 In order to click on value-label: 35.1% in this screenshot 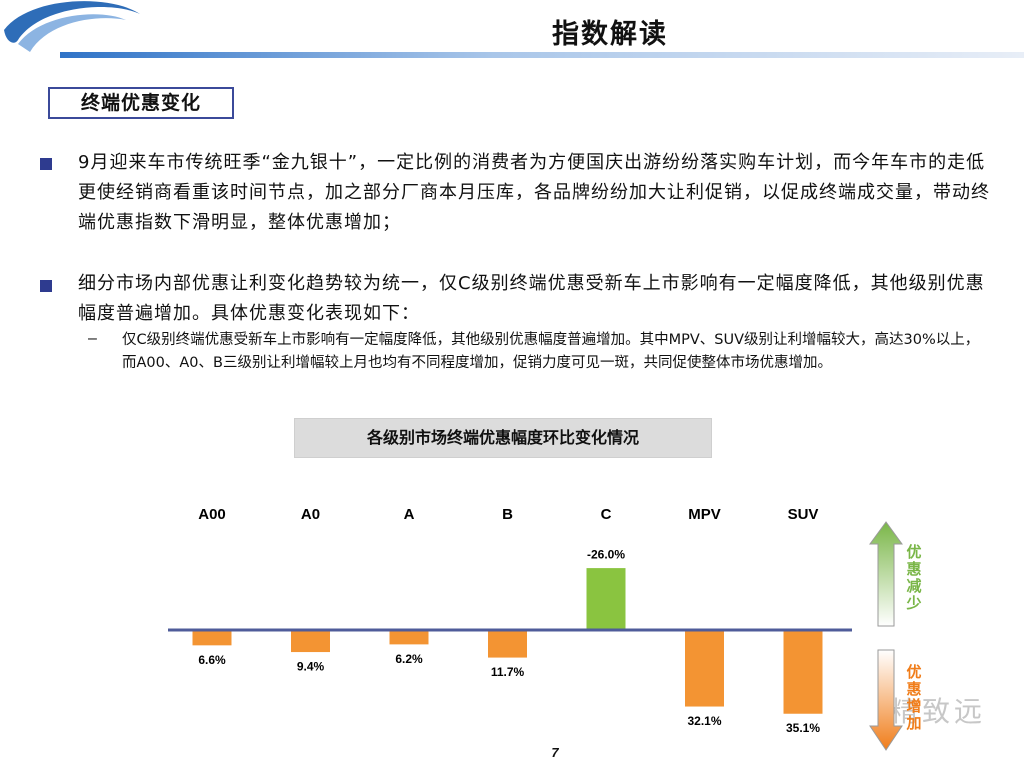, I will do `click(803, 728)`.